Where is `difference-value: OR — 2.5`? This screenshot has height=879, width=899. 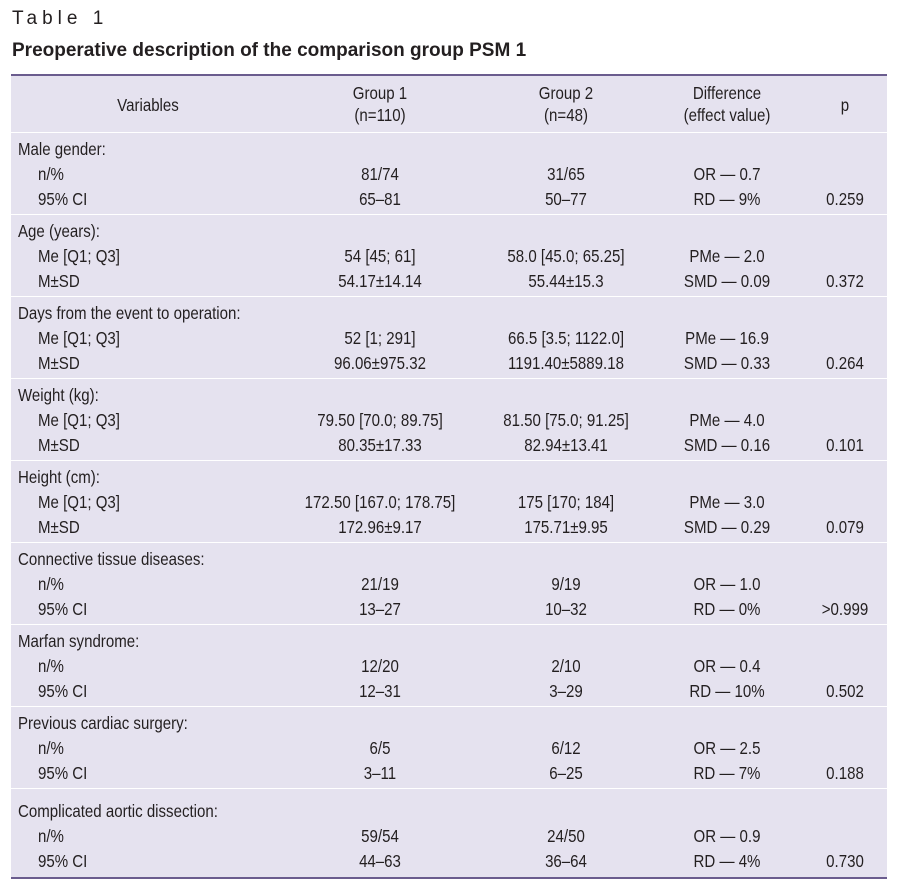 difference-value: OR — 2.5 is located at coordinates (727, 748).